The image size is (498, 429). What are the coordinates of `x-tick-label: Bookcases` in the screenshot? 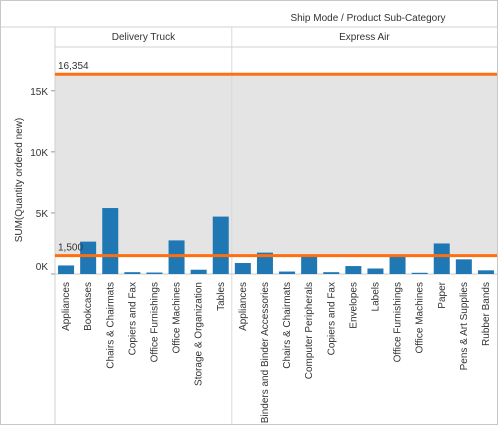 It's located at (88, 306).